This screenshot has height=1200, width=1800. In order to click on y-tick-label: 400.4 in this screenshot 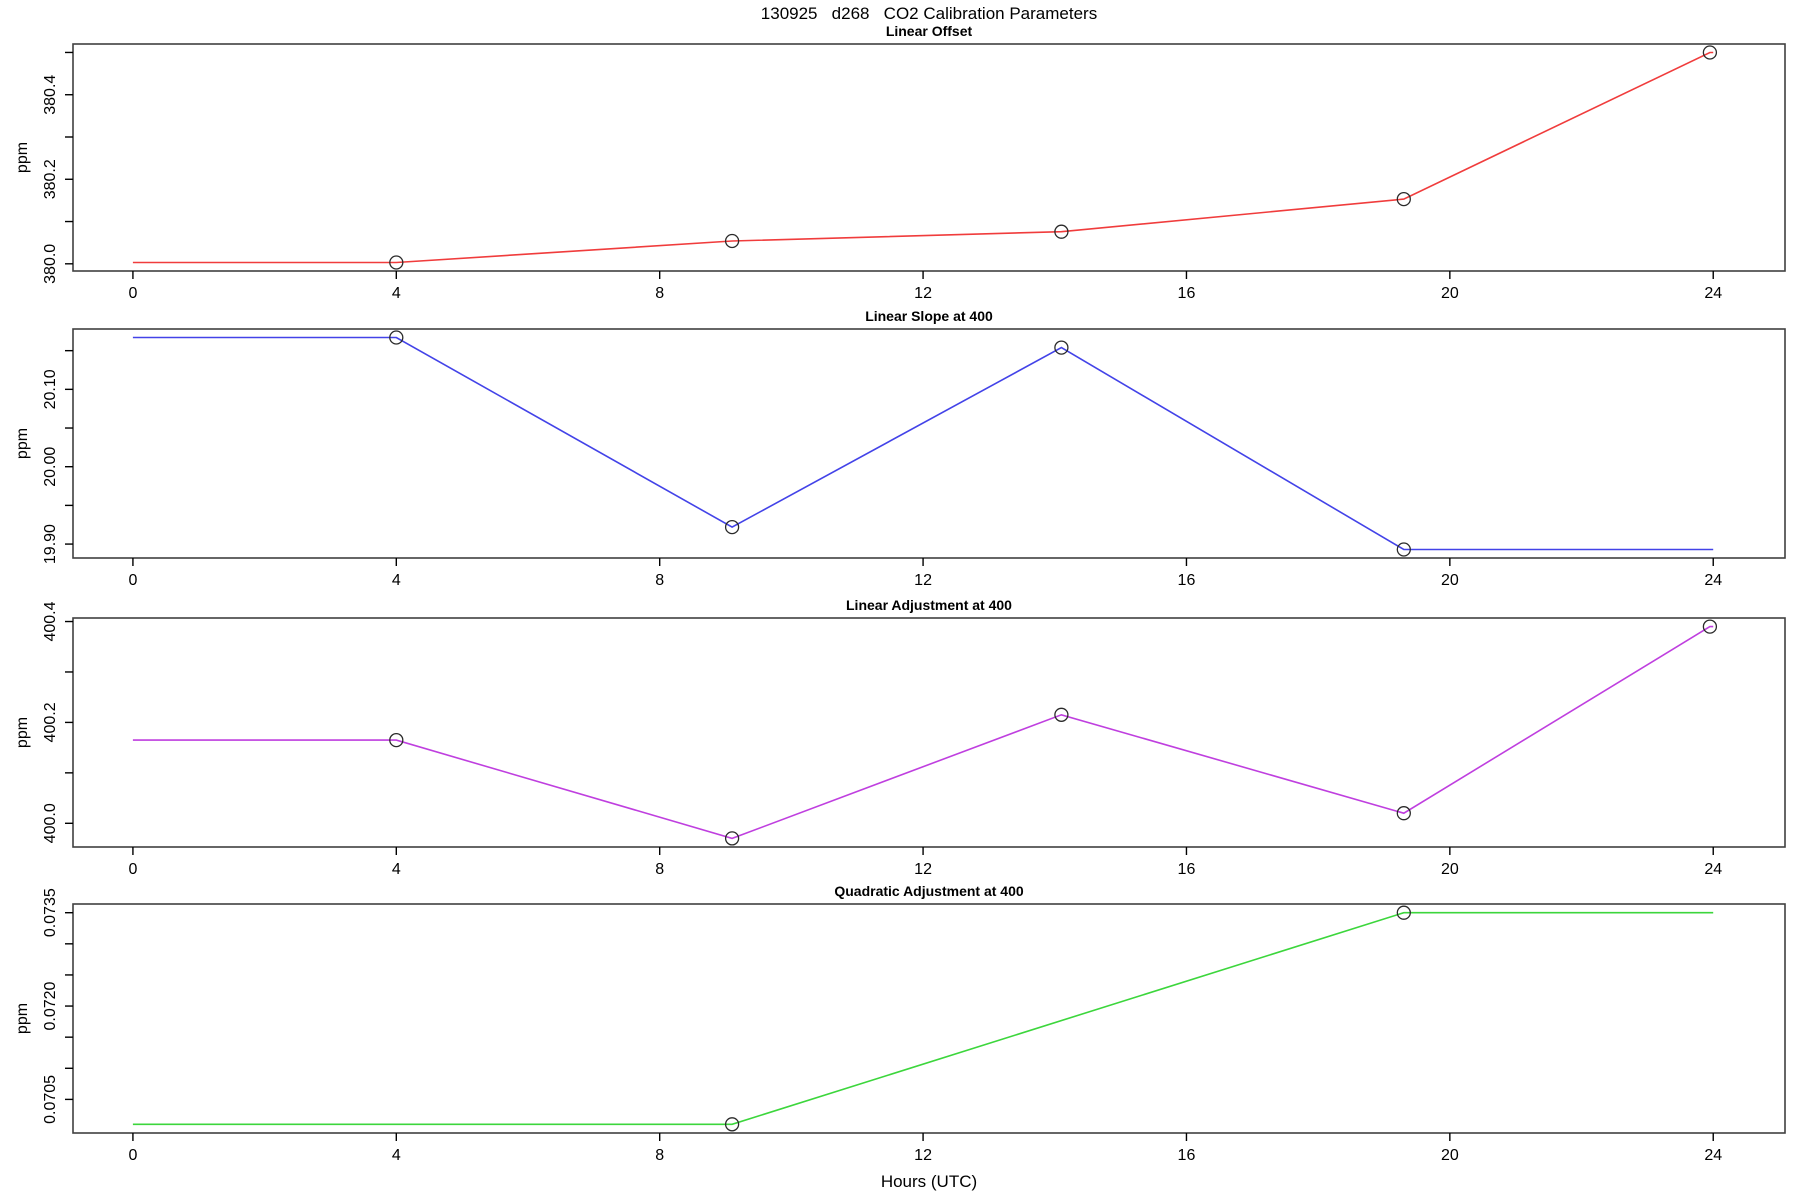, I will do `click(50, 621)`.